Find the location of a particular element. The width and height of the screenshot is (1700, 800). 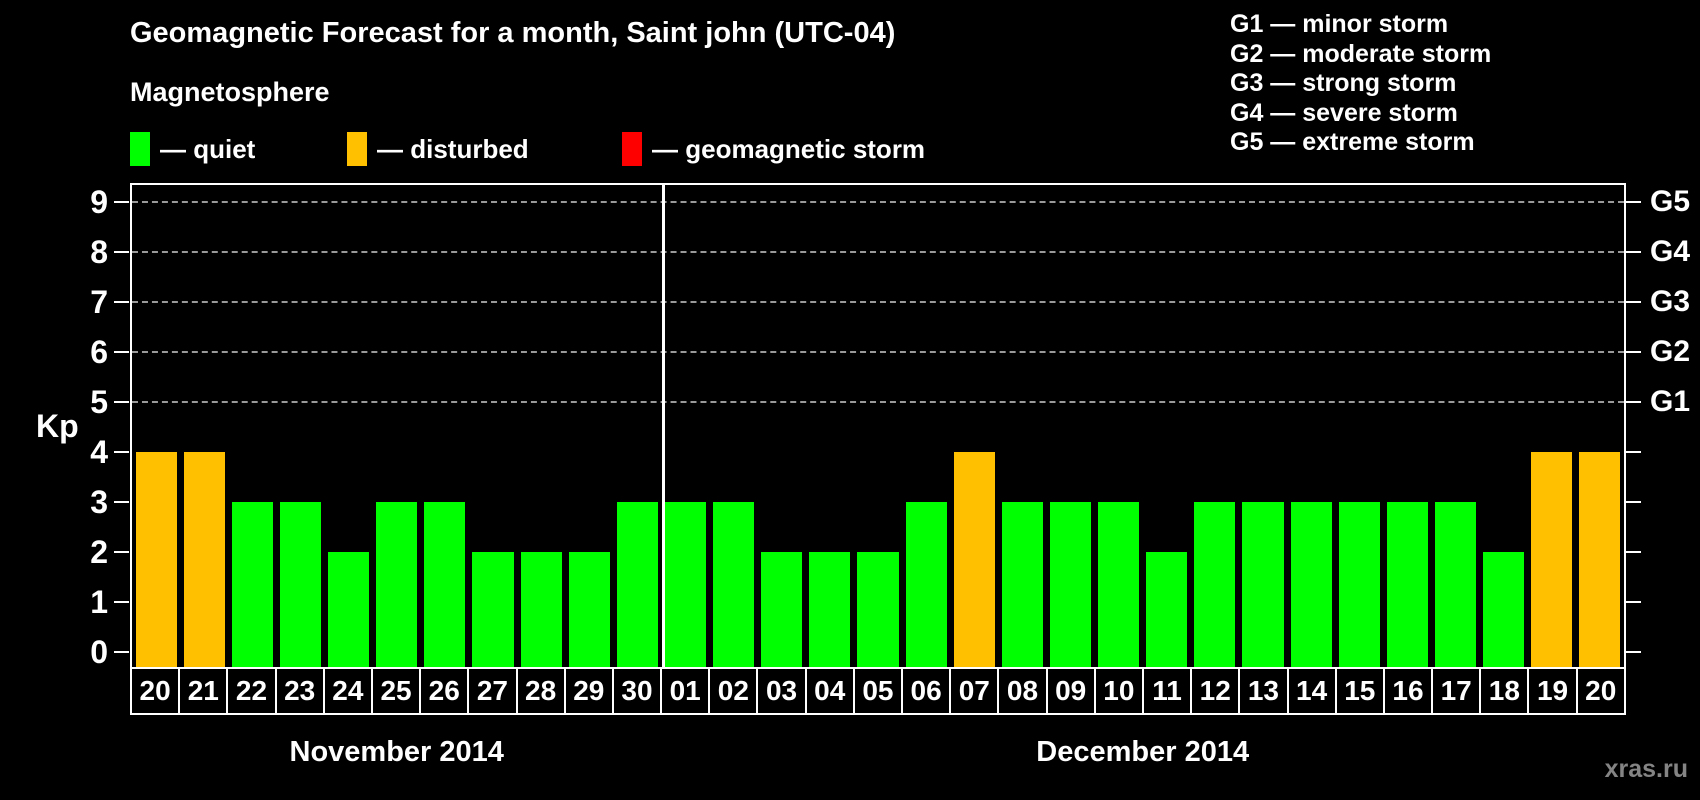

y-tick-label-6: 6 is located at coordinates (99, 352).